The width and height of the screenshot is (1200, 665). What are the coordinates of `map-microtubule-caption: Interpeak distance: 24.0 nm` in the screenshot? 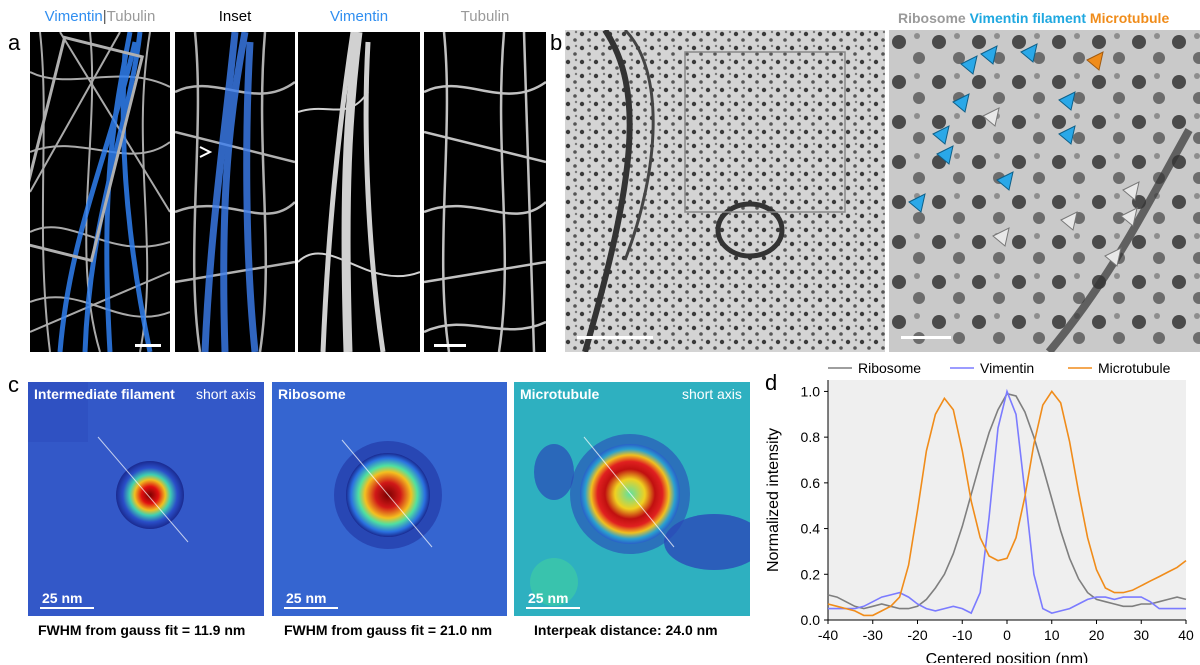 It's located at (626, 630).